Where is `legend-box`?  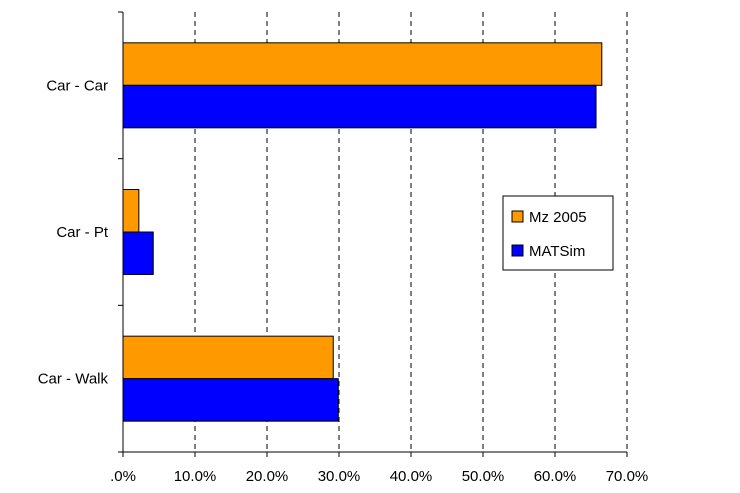
legend-box is located at coordinates (558, 233).